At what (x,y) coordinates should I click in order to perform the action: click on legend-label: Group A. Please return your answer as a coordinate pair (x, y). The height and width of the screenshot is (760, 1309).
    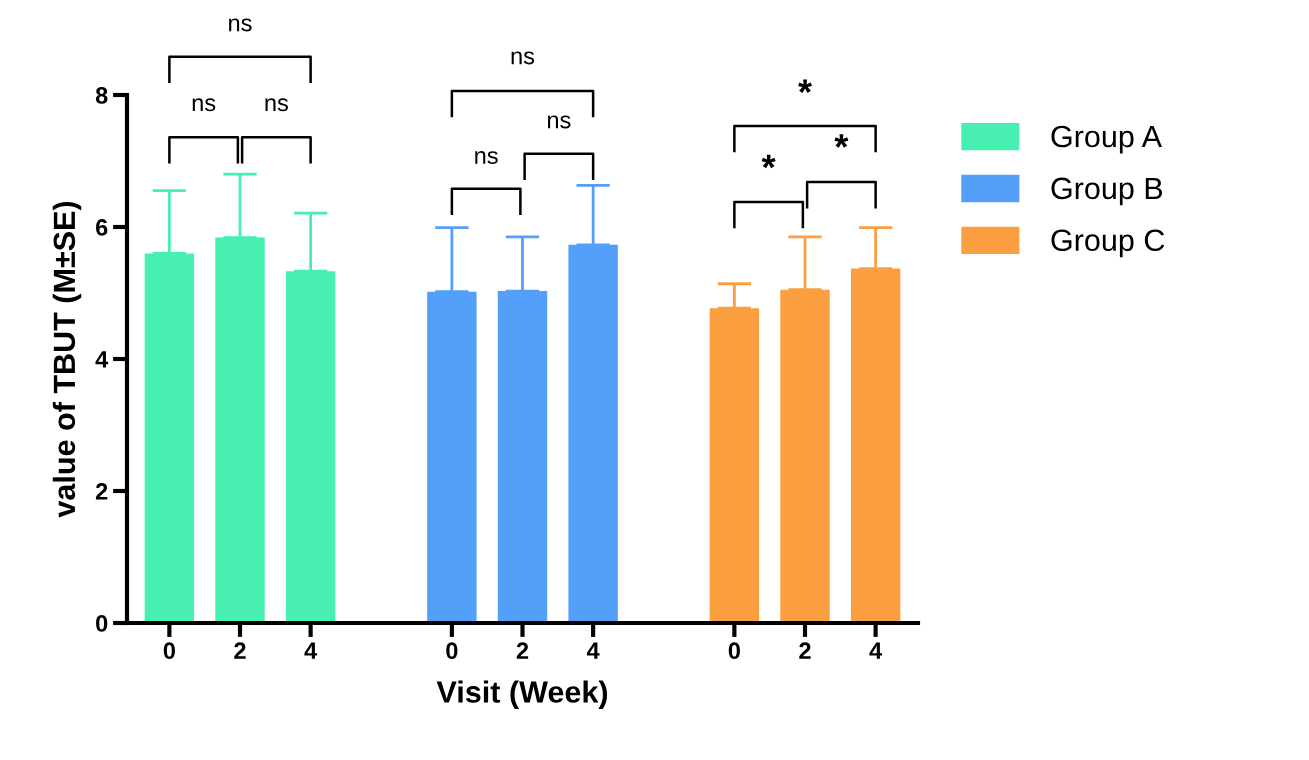
    Looking at the image, I should click on (1106, 139).